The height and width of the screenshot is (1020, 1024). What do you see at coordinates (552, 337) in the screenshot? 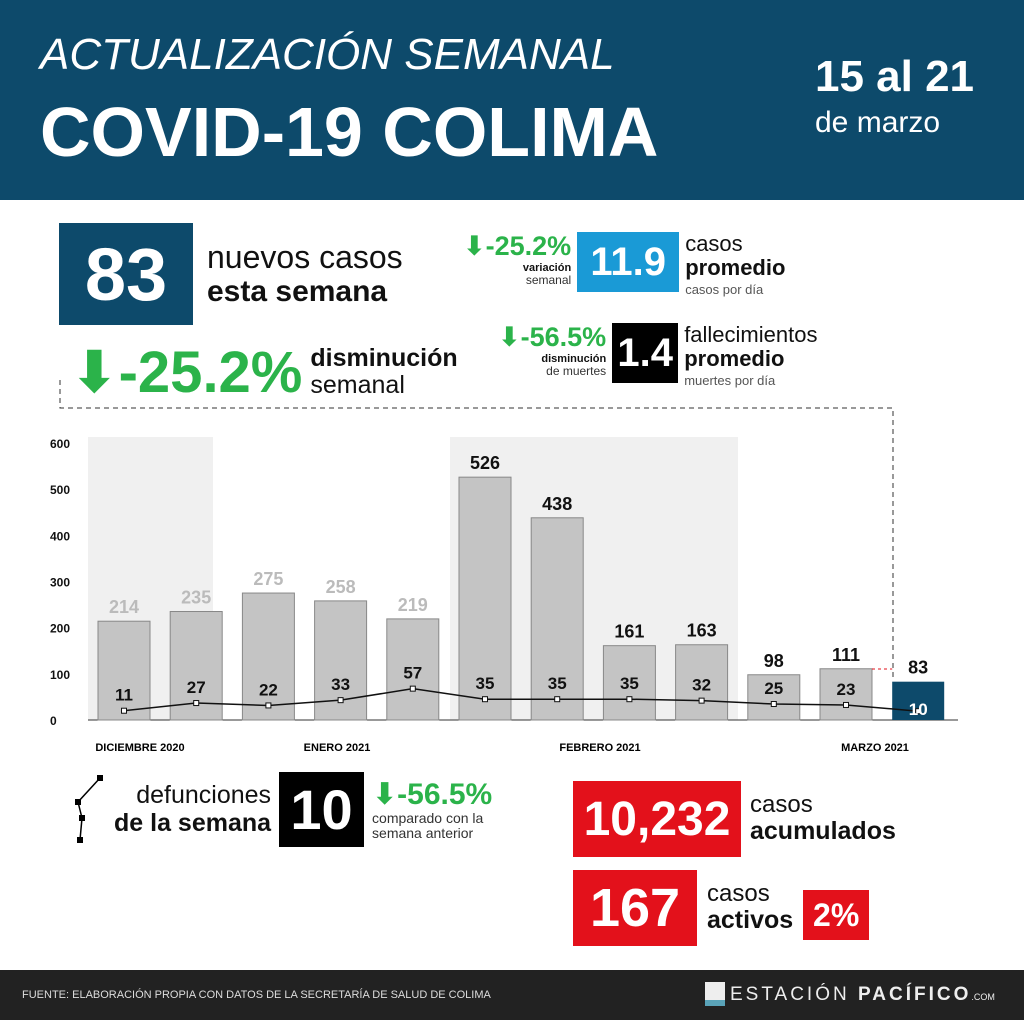
I see `avg-deaths-variation: ⬇-56.5%` at bounding box center [552, 337].